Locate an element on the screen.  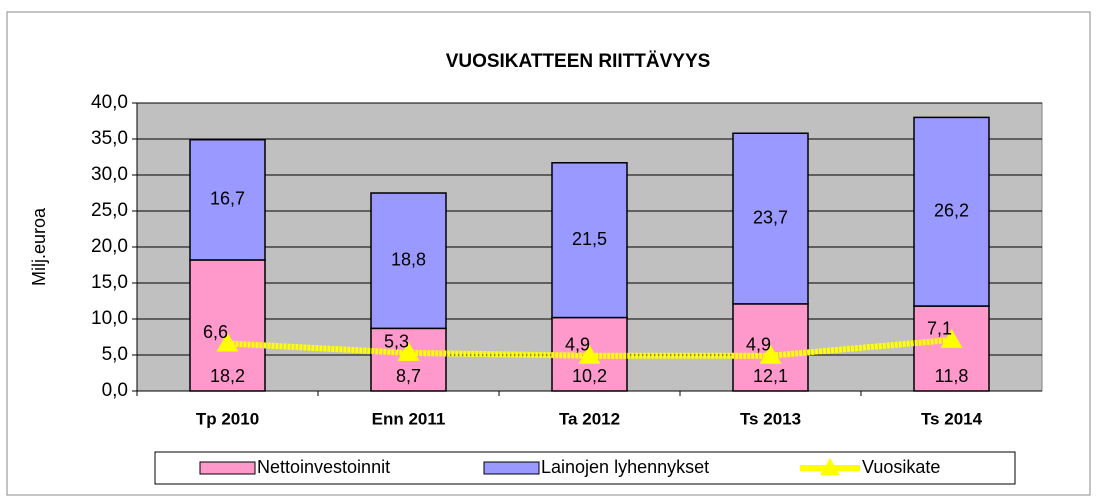
data-label: 10,2 is located at coordinates (589, 376).